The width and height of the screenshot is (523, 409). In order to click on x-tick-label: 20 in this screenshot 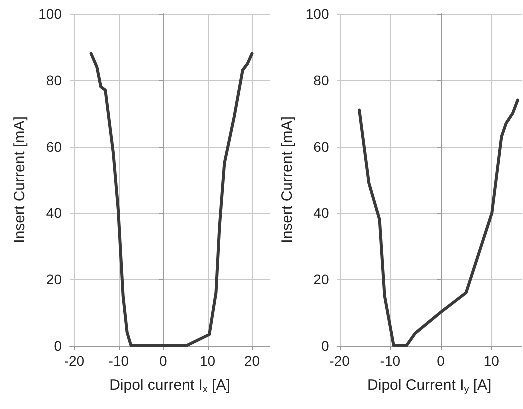, I will do `click(252, 361)`.